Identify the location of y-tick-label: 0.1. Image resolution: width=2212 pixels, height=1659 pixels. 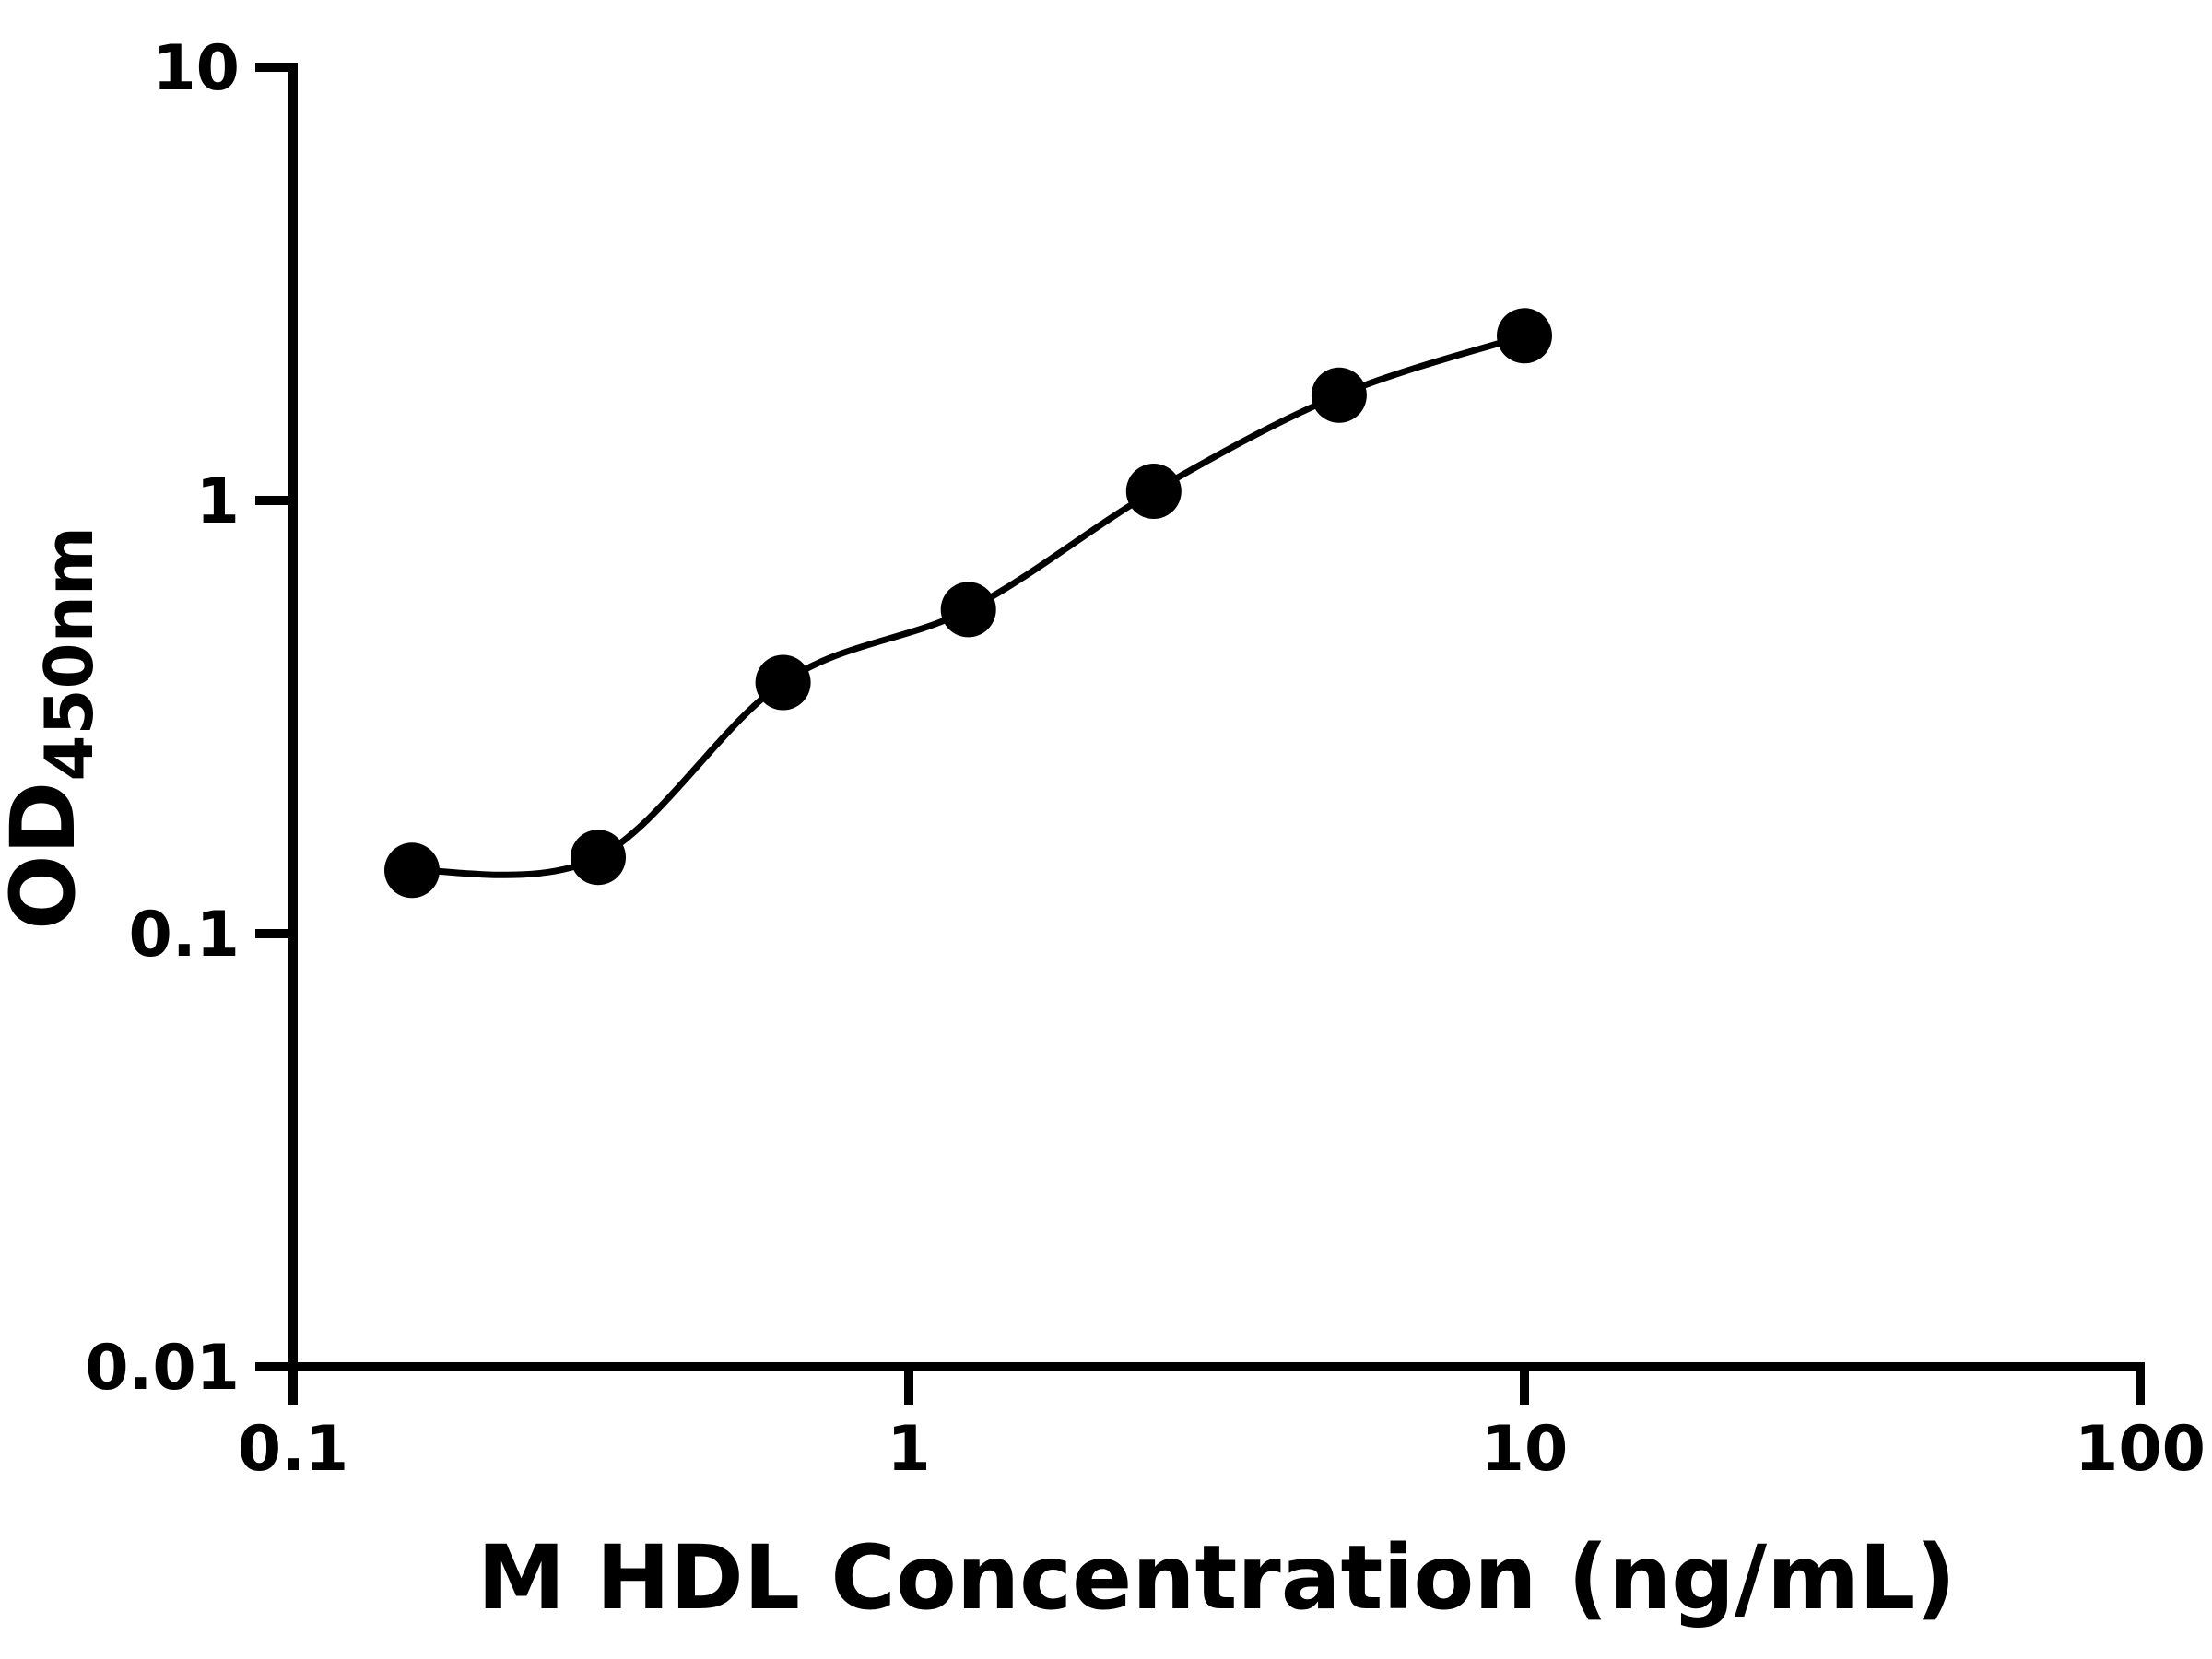
(184, 935).